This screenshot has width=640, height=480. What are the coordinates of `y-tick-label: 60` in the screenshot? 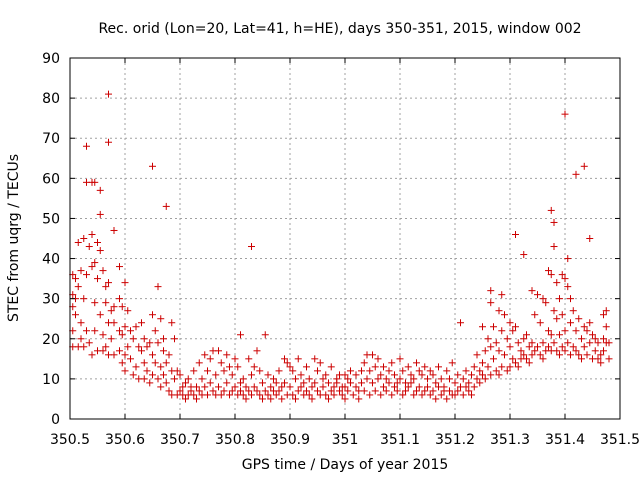 It's located at (51, 179).